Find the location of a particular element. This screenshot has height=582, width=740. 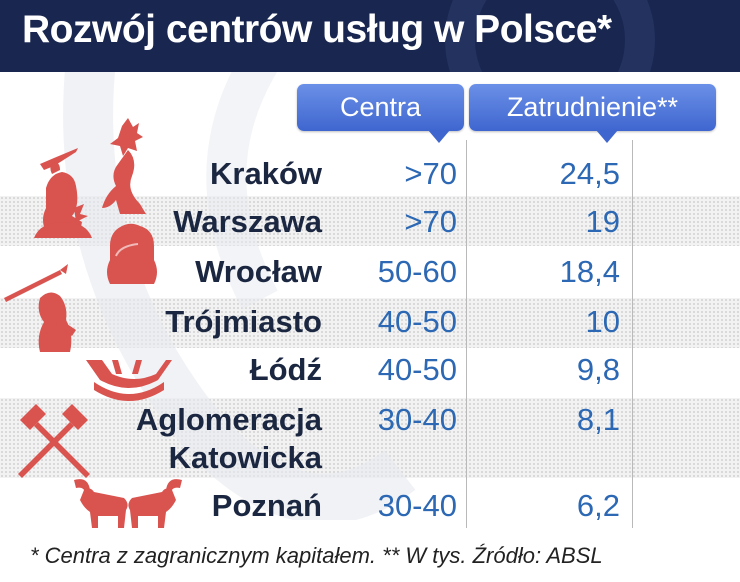

boat-icon is located at coordinates (129, 380).